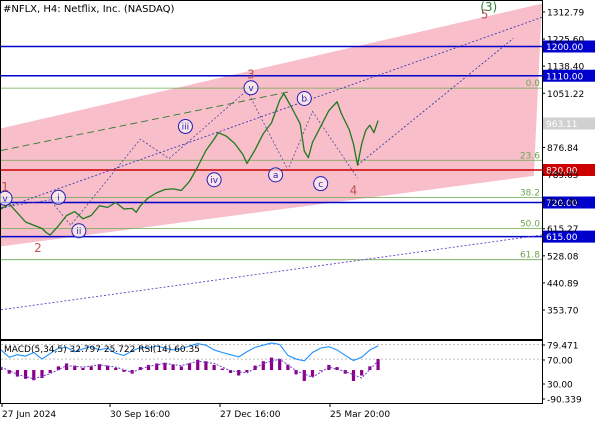 Image resolution: width=596 pixels, height=429 pixels. I want to click on macd-signal-line, so click(190, 369).